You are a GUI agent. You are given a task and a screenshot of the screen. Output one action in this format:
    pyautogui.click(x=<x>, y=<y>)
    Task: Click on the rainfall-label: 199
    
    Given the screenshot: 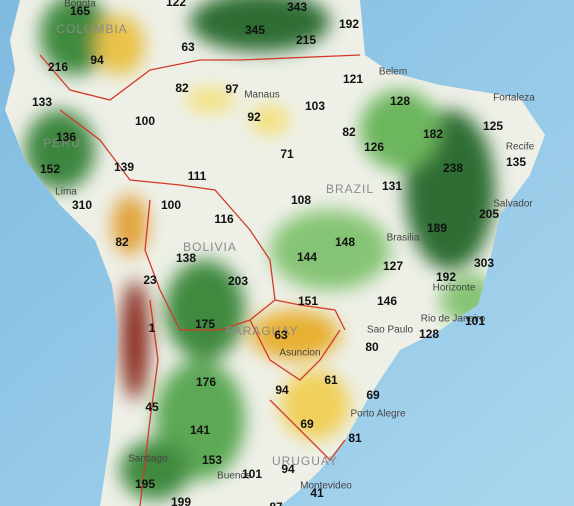 What is the action you would take?
    pyautogui.click(x=181, y=500)
    